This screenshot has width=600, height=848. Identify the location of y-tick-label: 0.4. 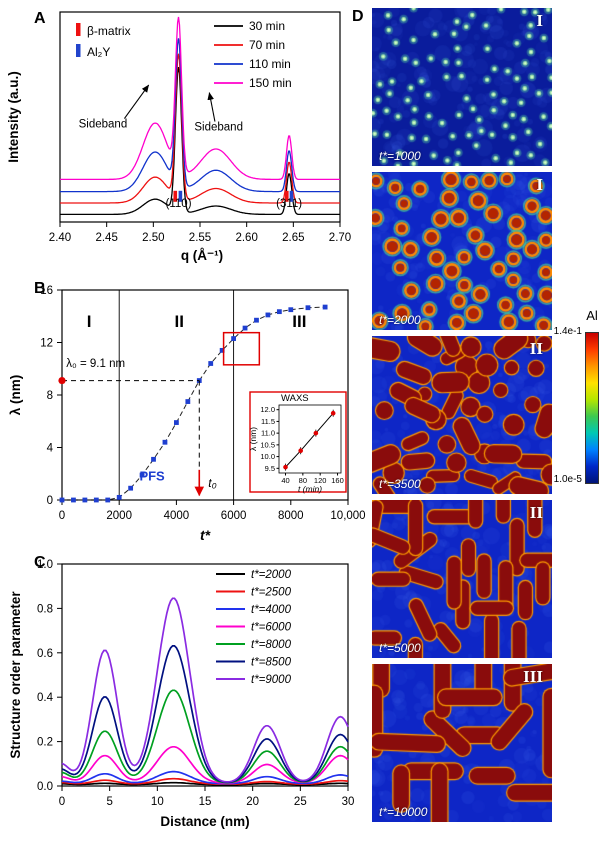
(45, 698).